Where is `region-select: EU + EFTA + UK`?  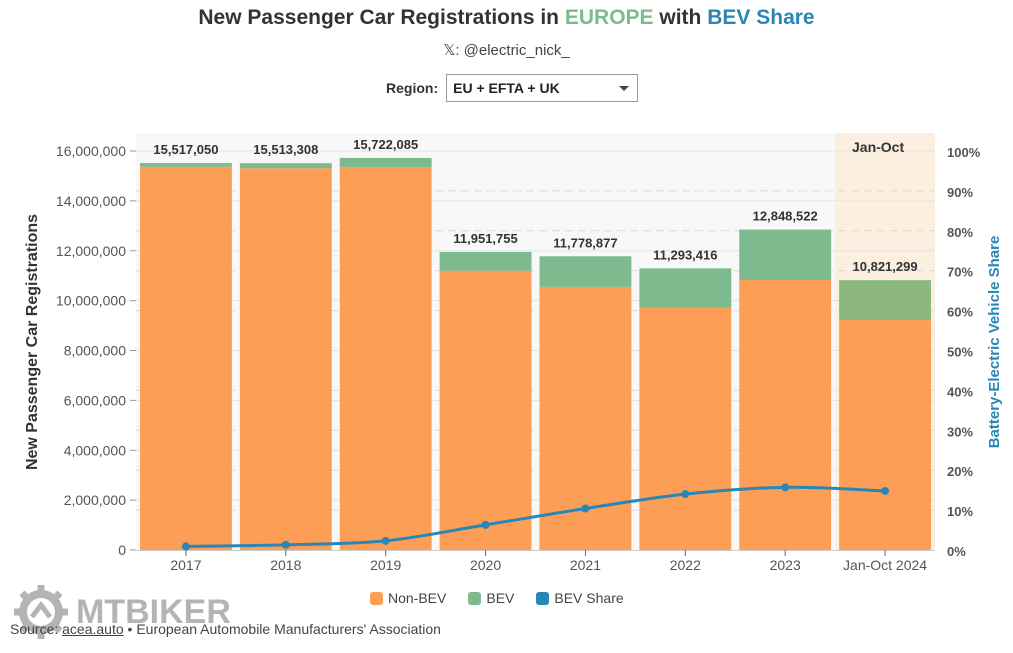 region-select: EU + EFTA + UK is located at coordinates (542, 88).